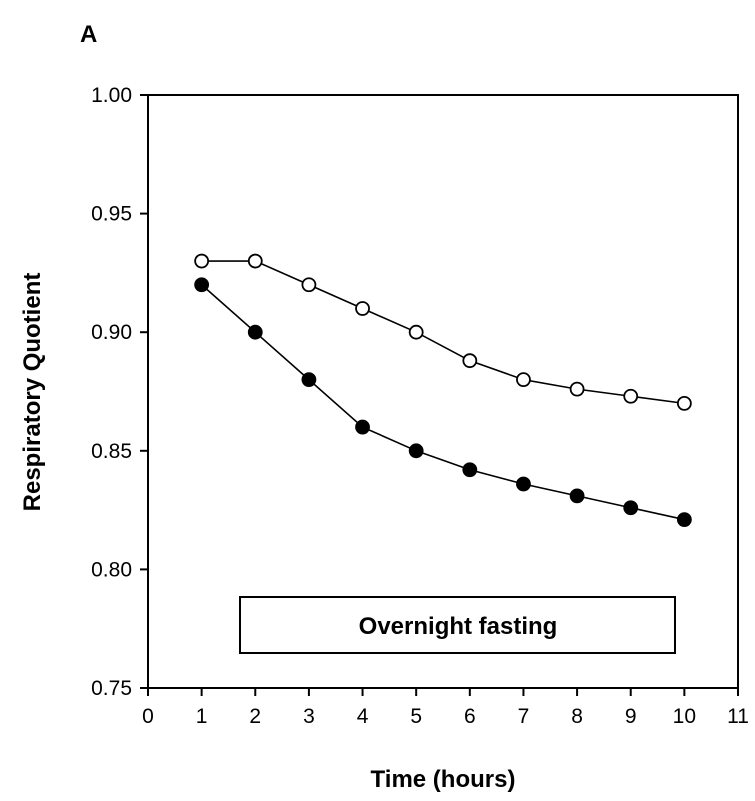 The height and width of the screenshot is (801, 755). I want to click on x-tick-label: 2, so click(255, 716).